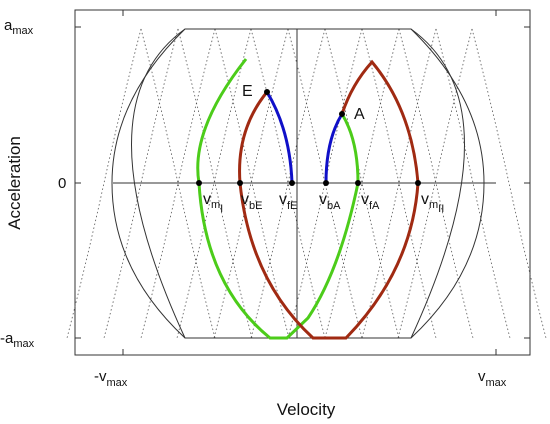  I want to click on blue-trajectory-A, so click(334, 148).